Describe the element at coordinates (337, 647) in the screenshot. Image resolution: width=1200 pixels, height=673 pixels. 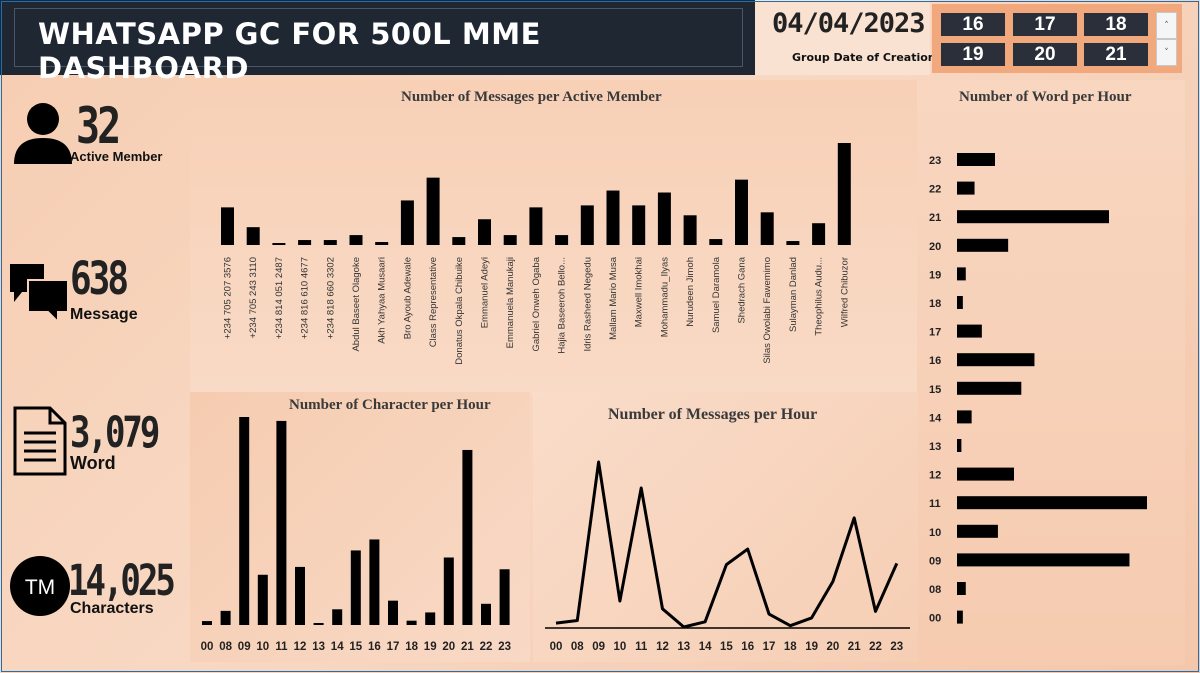
I see `character-axis-label: 14` at that location.